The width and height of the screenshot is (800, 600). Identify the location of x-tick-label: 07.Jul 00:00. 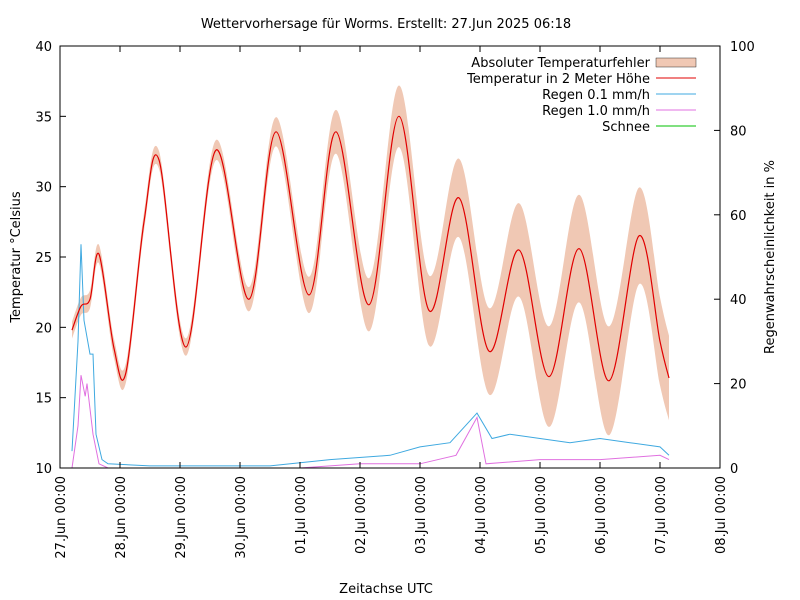
(661, 515).